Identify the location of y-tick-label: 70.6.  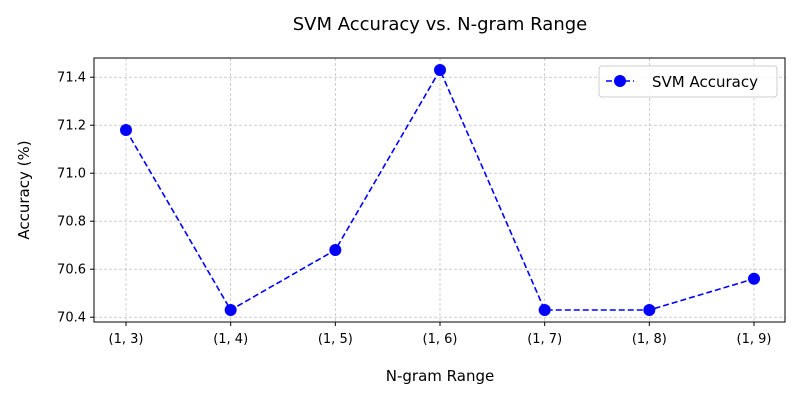
(71, 270).